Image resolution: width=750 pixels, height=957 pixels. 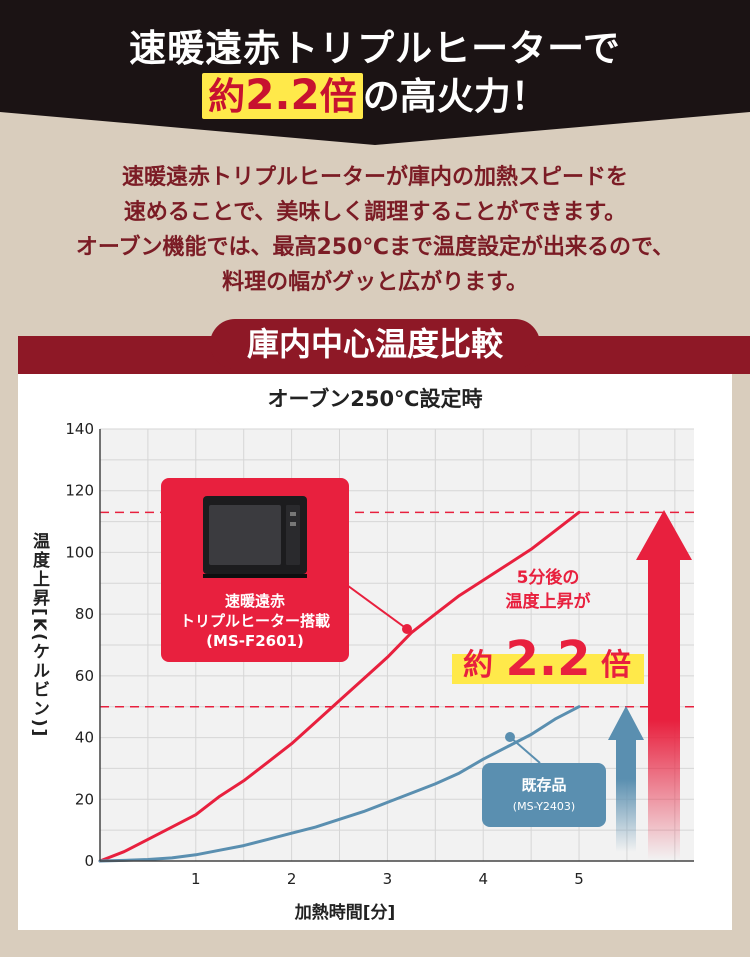 What do you see at coordinates (407, 629) in the screenshot?
I see `callout-point-new` at bounding box center [407, 629].